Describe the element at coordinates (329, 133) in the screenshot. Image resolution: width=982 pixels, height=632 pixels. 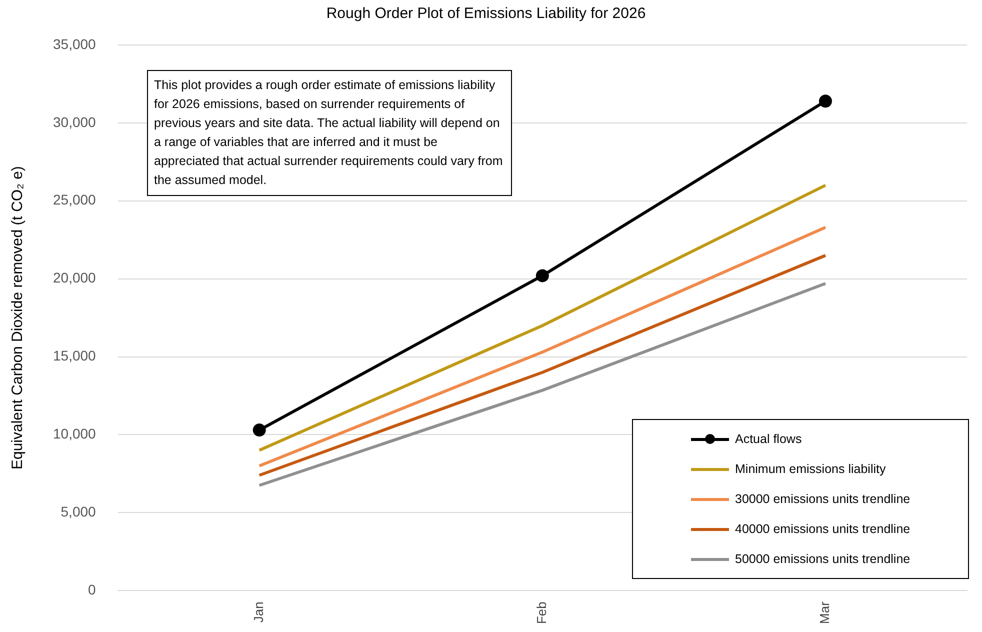
I see `annotation: This plot provides a rough order estimate of emissions liability for 2026 emissions, based on surrender requirements of previous years and site data. The actual liability will depend on a range of variables that are inferred and it must be appreciated that actual surrender requirements could vary from the assumed model.` at that location.